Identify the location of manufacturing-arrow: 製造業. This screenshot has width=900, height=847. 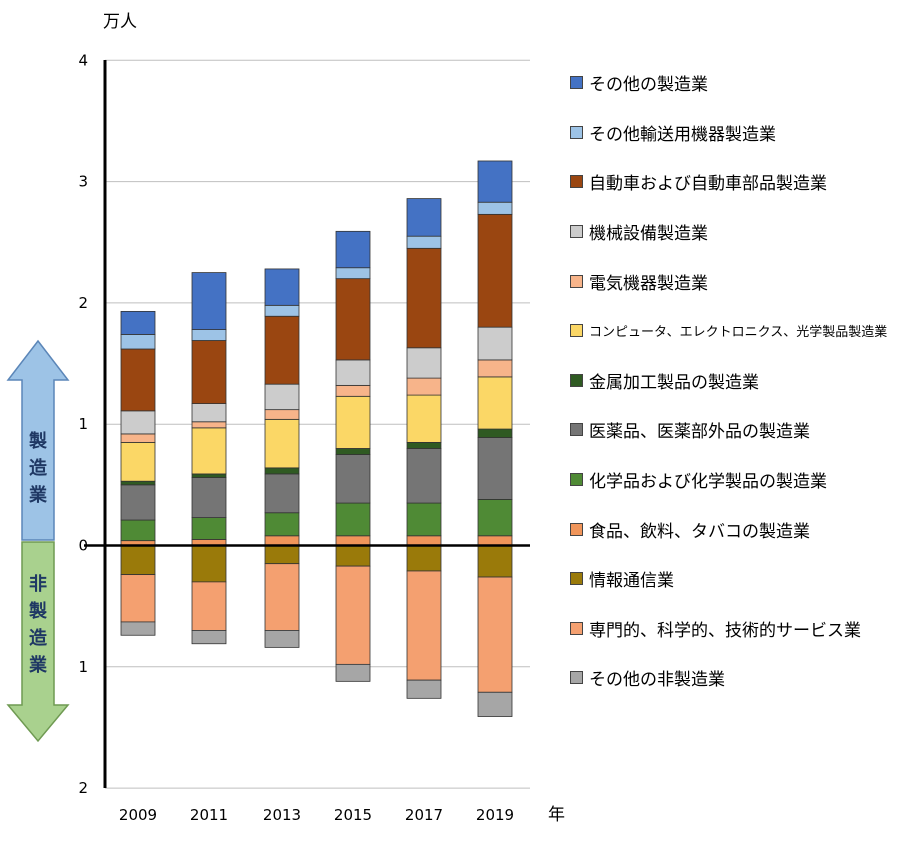
(38, 440).